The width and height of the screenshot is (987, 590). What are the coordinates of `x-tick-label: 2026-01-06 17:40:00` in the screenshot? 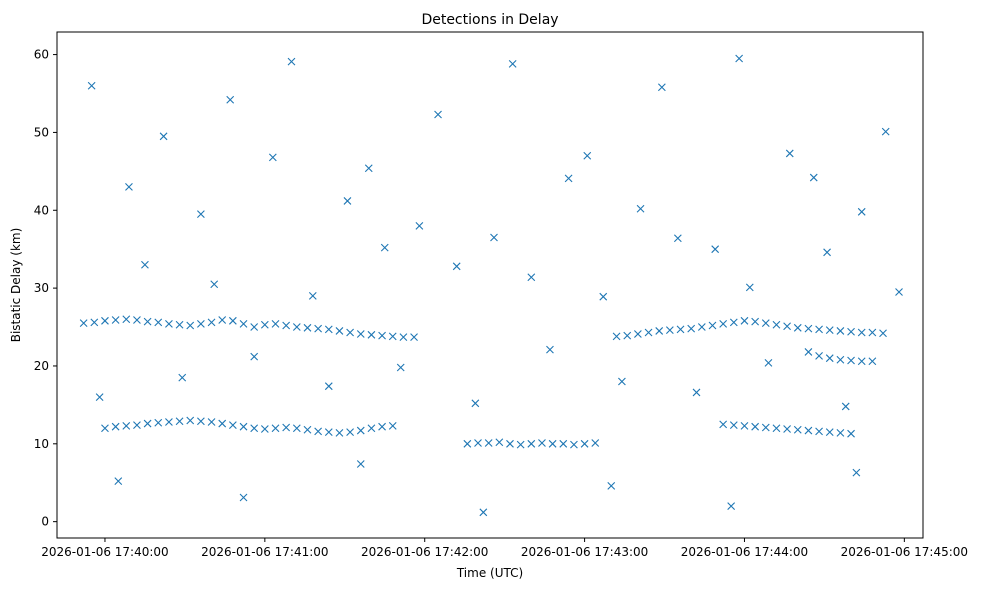 It's located at (104, 552).